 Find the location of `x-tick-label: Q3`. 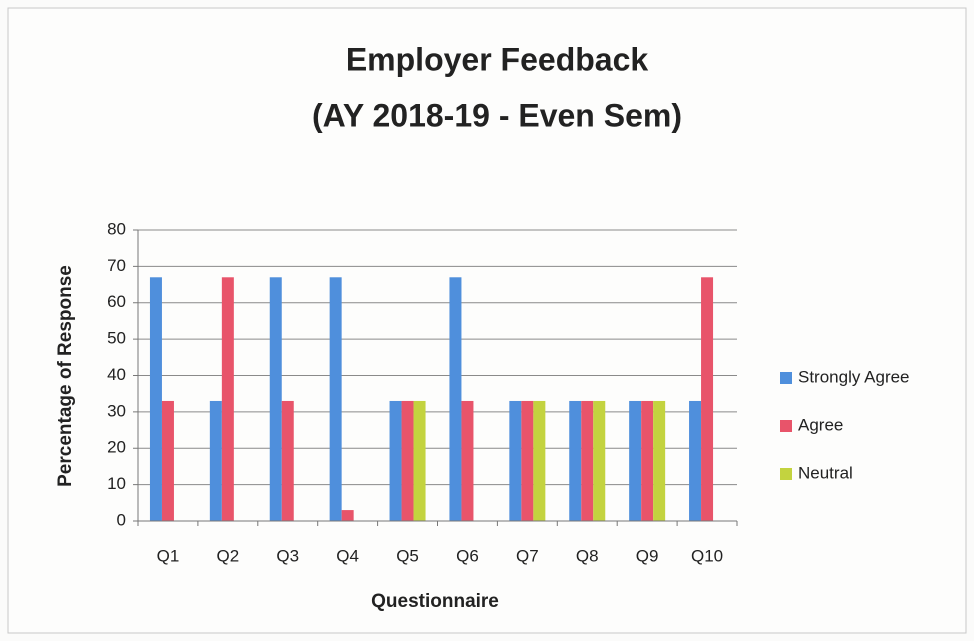

x-tick-label: Q3 is located at coordinates (287, 555).